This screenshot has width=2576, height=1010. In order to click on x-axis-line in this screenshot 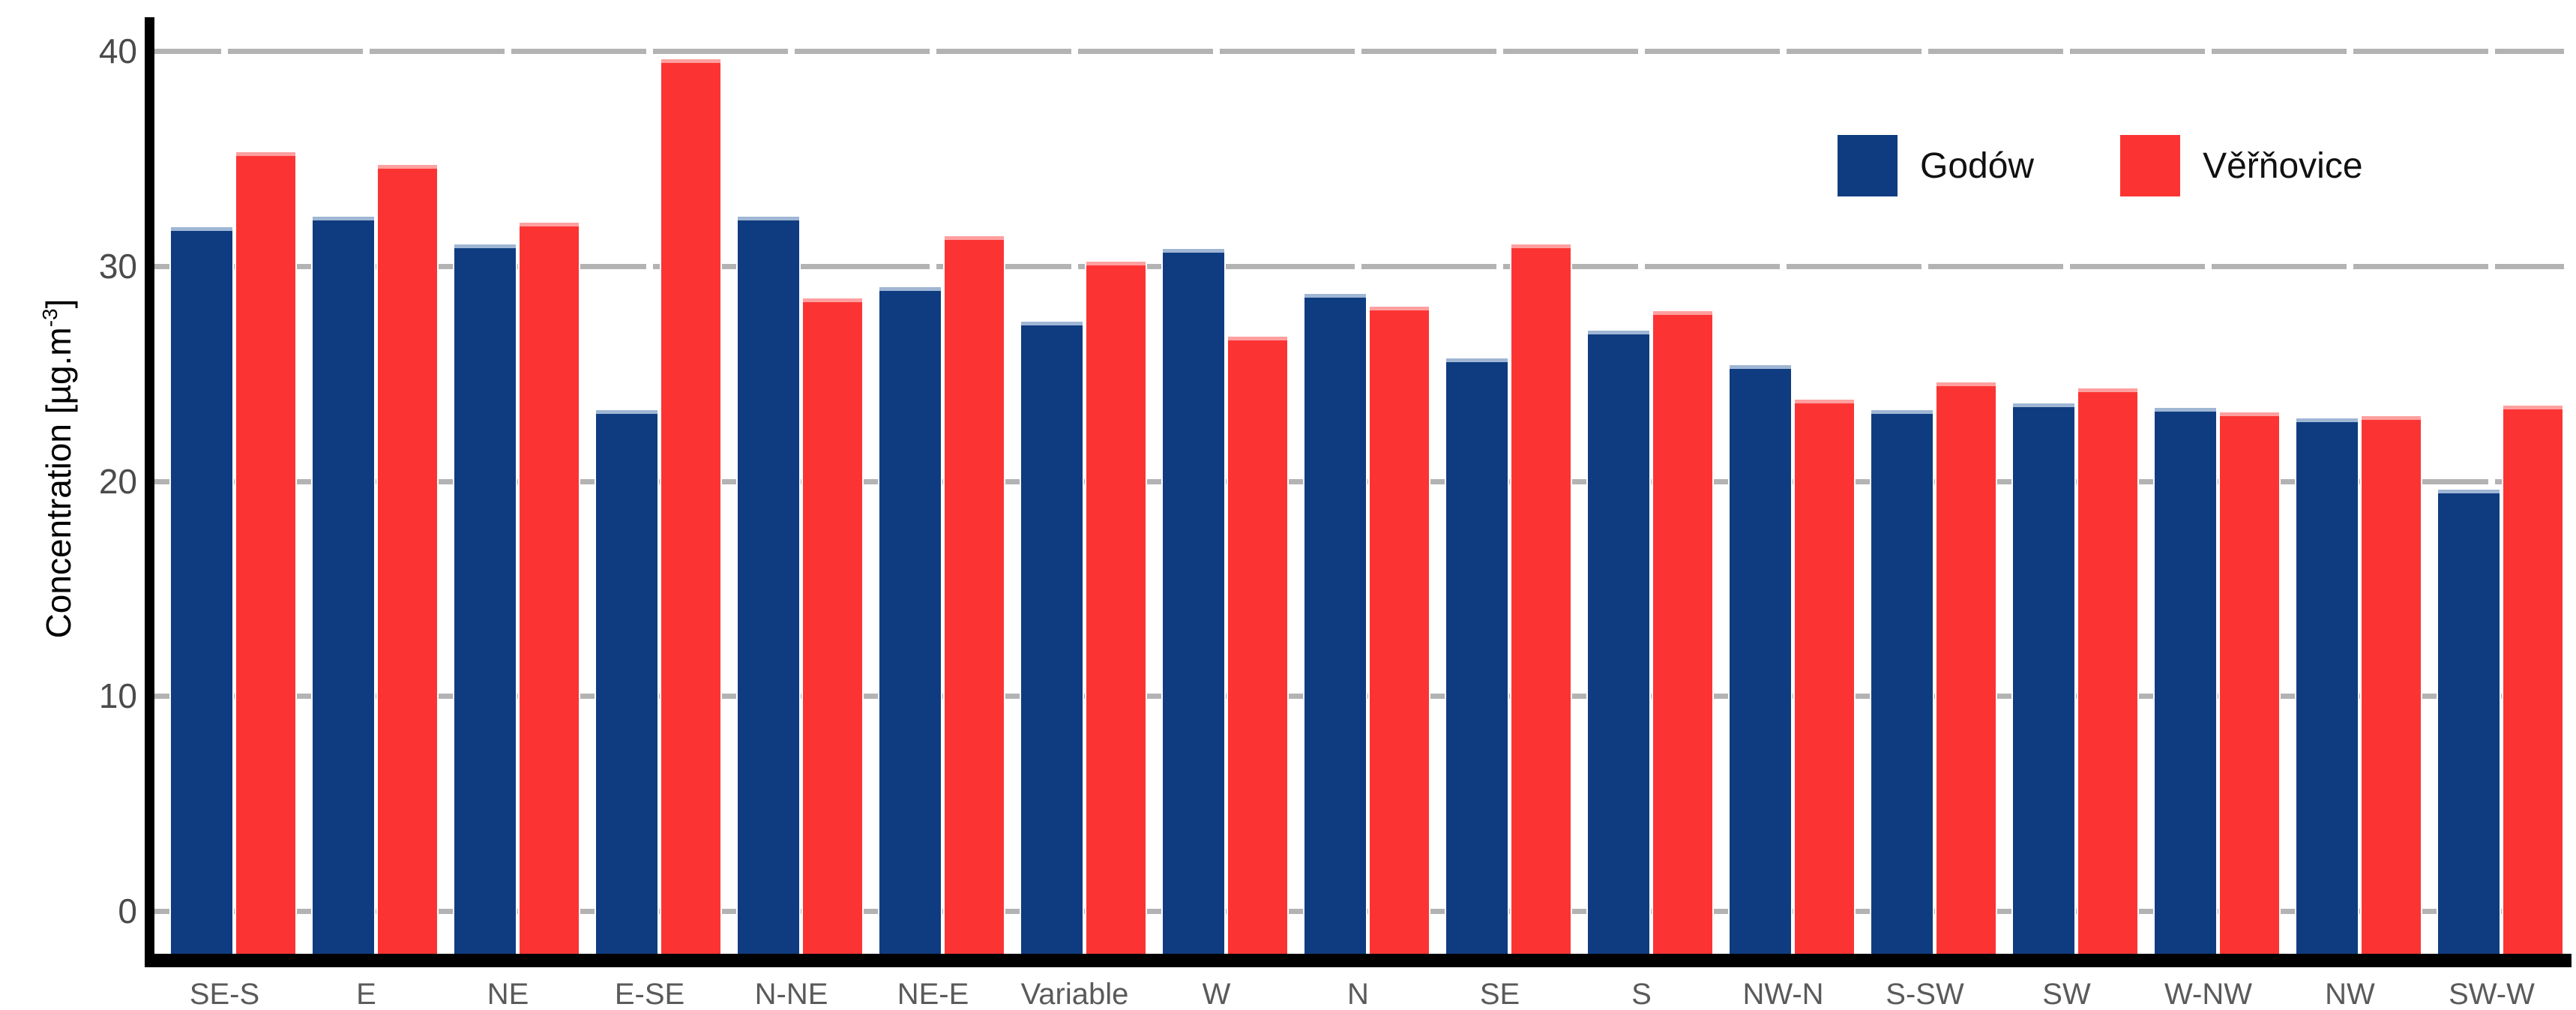, I will do `click(1359, 960)`.